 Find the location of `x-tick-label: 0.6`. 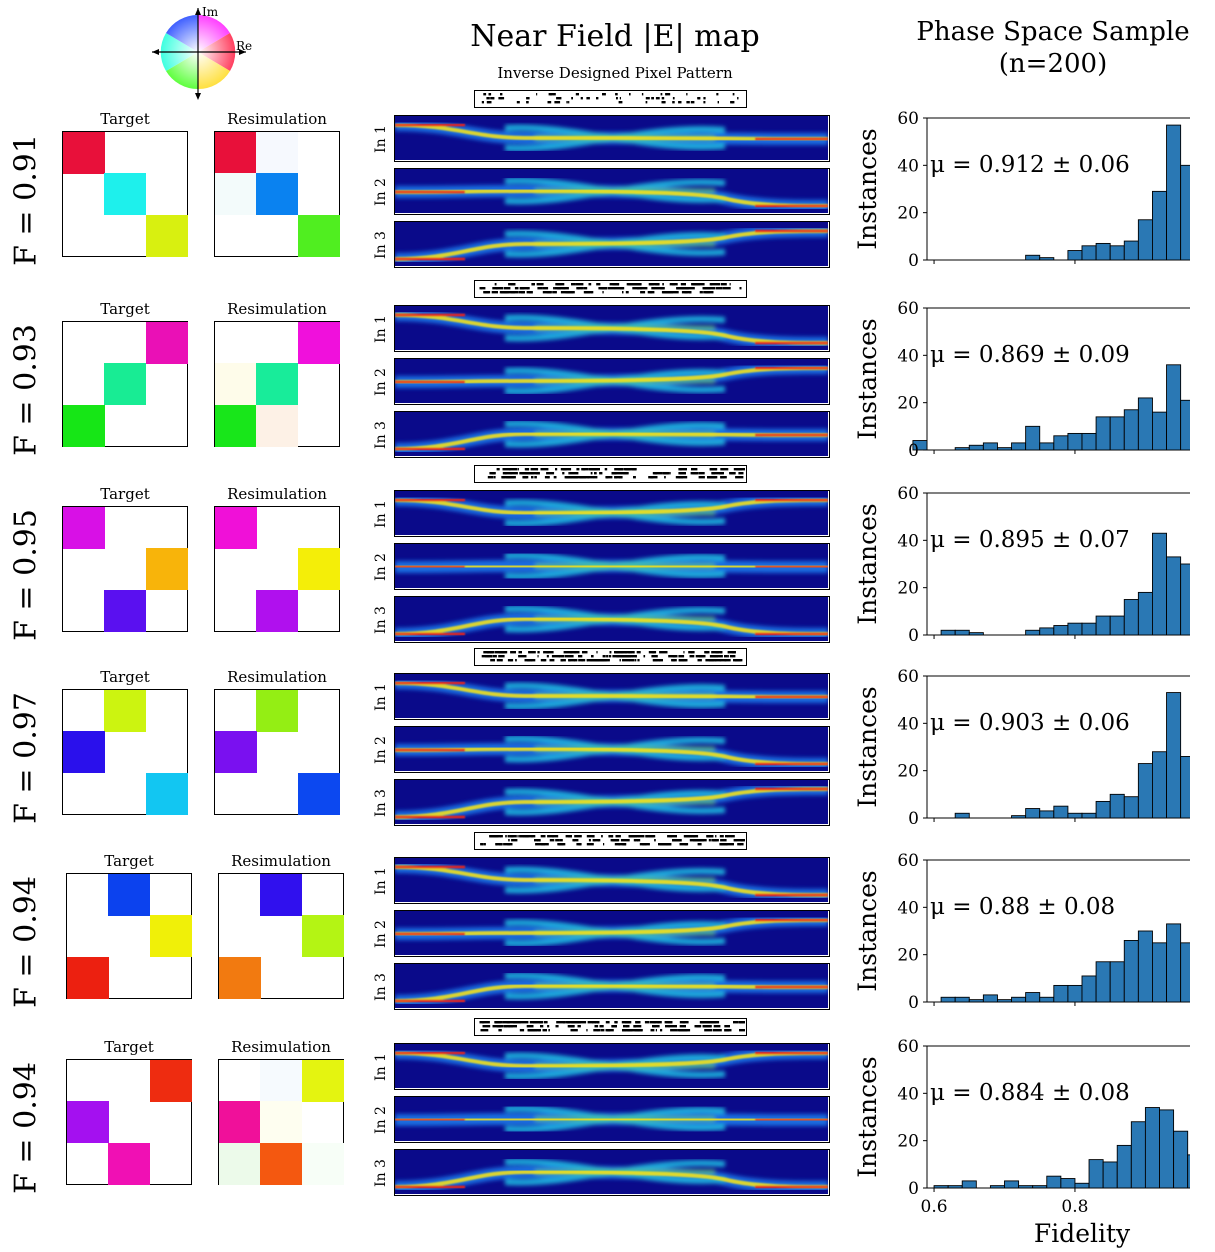

x-tick-label: 0.6 is located at coordinates (934, 1207).